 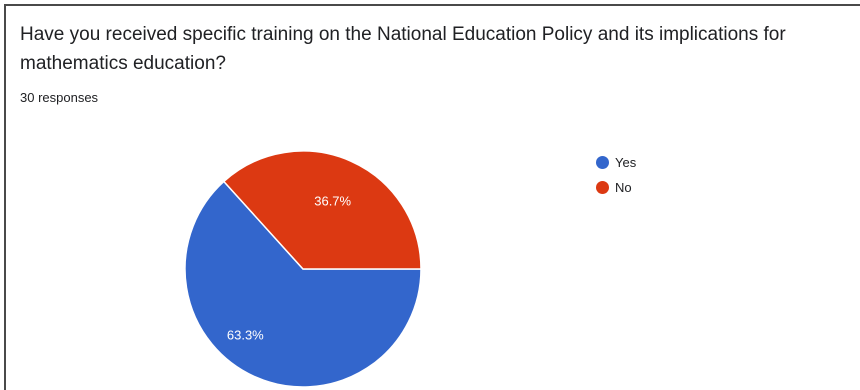 What do you see at coordinates (322, 210) in the screenshot?
I see `pie-slice-no` at bounding box center [322, 210].